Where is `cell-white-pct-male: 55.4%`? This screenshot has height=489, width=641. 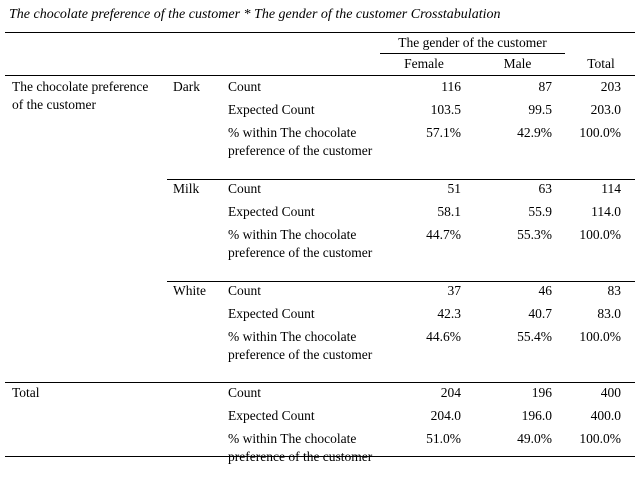
cell-white-pct-male: 55.4% is located at coordinates (534, 336).